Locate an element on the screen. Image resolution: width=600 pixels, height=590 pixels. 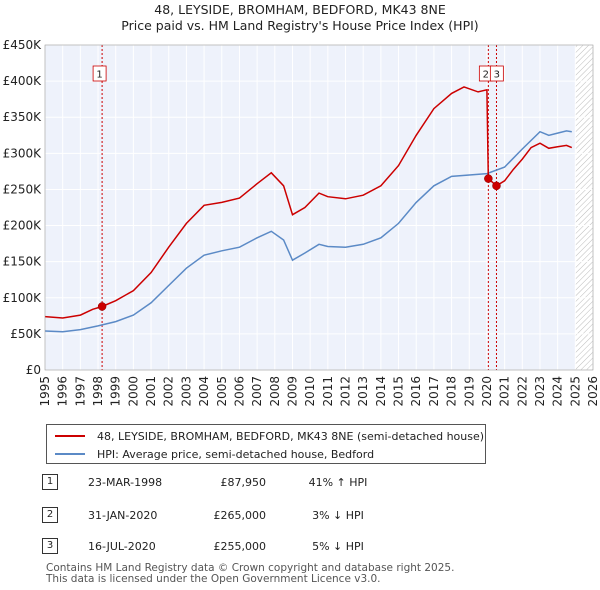
x-tick-label: 2002 is located at coordinates (169, 391).